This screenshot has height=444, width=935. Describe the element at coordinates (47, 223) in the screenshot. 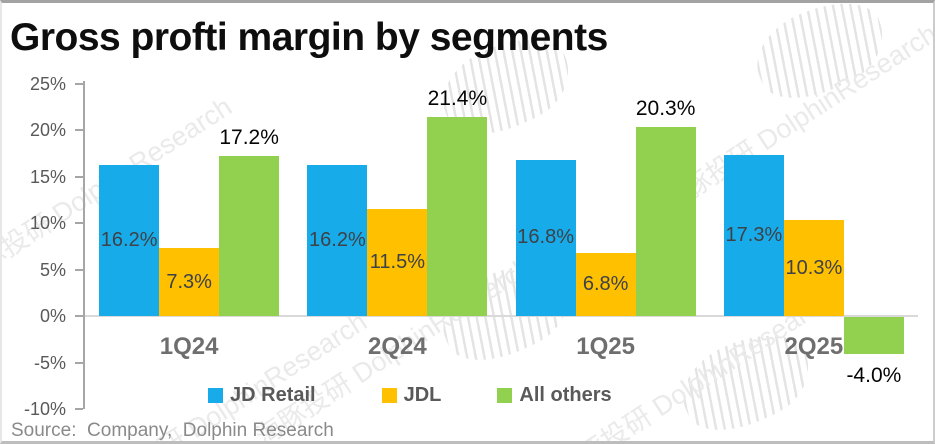

I see `y-axis-tick-label: 10%` at that location.